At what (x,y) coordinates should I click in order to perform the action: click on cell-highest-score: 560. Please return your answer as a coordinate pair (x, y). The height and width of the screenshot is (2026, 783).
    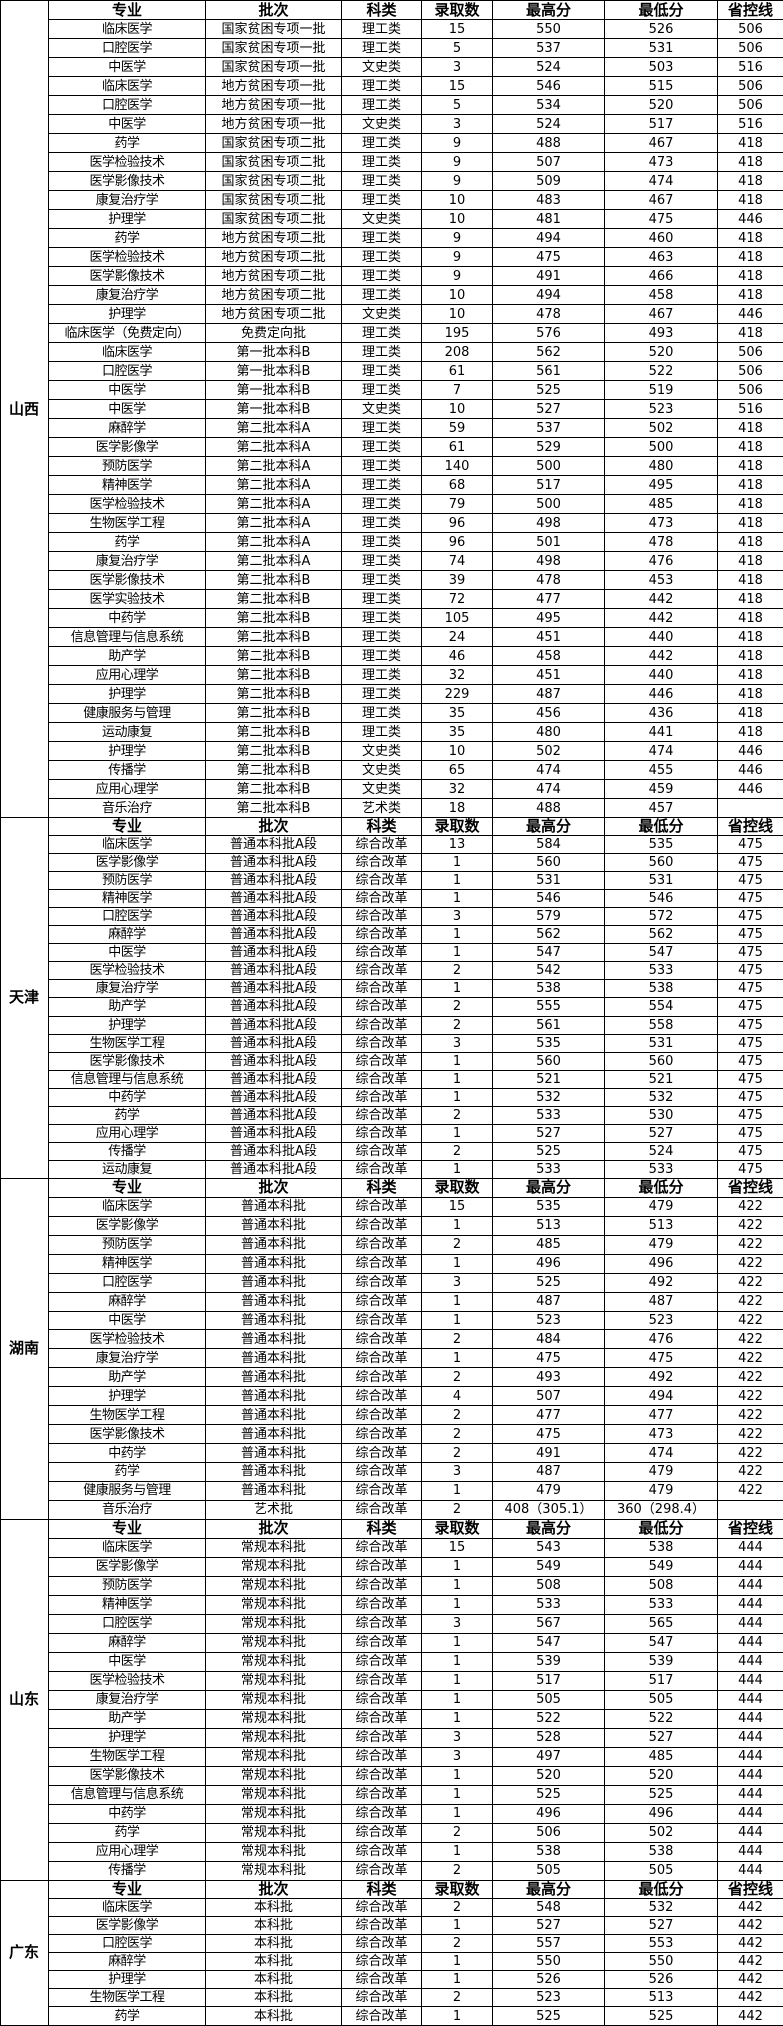
    Looking at the image, I should click on (548, 863).